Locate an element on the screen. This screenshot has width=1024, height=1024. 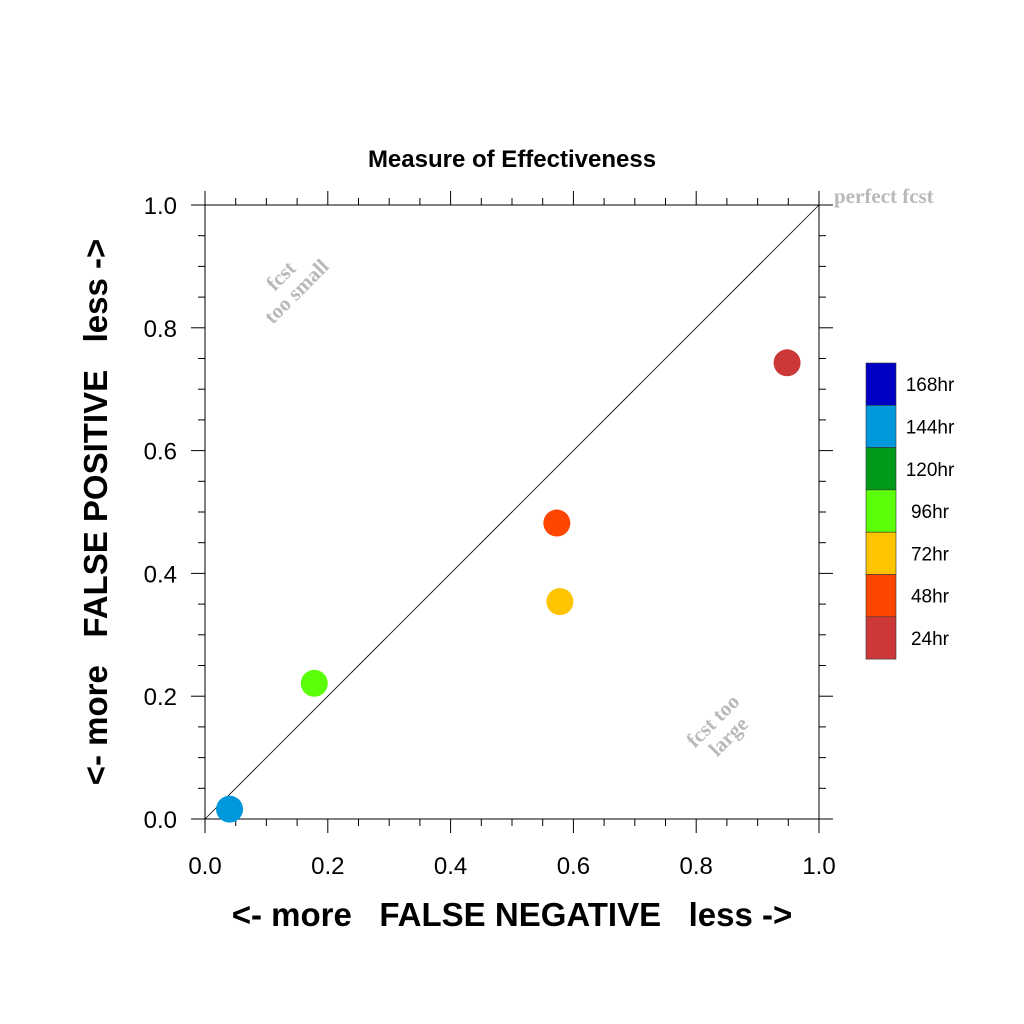
legend-label-168hr: 168hr is located at coordinates (930, 385).